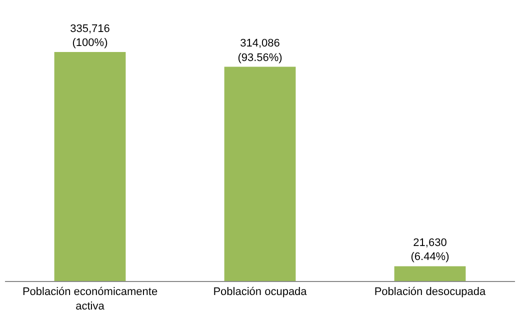  Describe the element at coordinates (260, 51) in the screenshot. I see `data-label: 314,086 (93.56%)` at that location.